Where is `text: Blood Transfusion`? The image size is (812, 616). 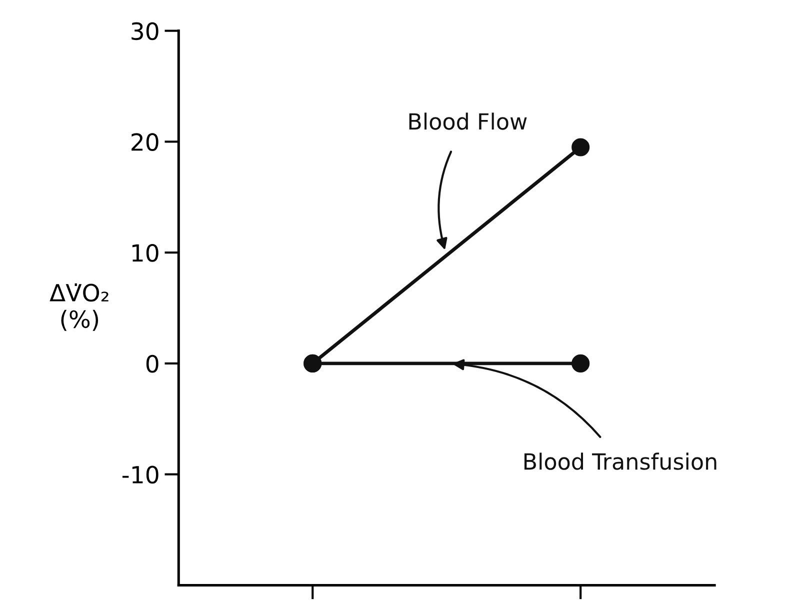
text: Blood Transfusion is located at coordinates (620, 461).